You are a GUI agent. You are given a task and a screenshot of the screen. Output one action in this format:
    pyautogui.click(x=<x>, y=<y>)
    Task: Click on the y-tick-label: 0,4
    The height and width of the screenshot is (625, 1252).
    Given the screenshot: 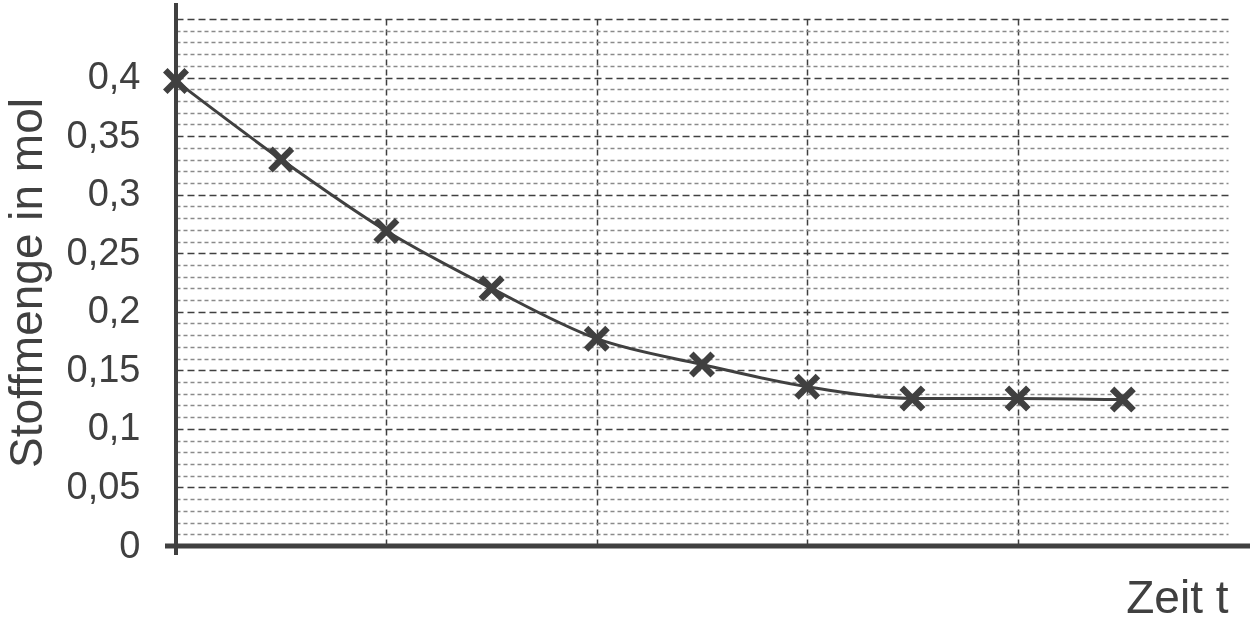 What is the action you would take?
    pyautogui.click(x=114, y=76)
    